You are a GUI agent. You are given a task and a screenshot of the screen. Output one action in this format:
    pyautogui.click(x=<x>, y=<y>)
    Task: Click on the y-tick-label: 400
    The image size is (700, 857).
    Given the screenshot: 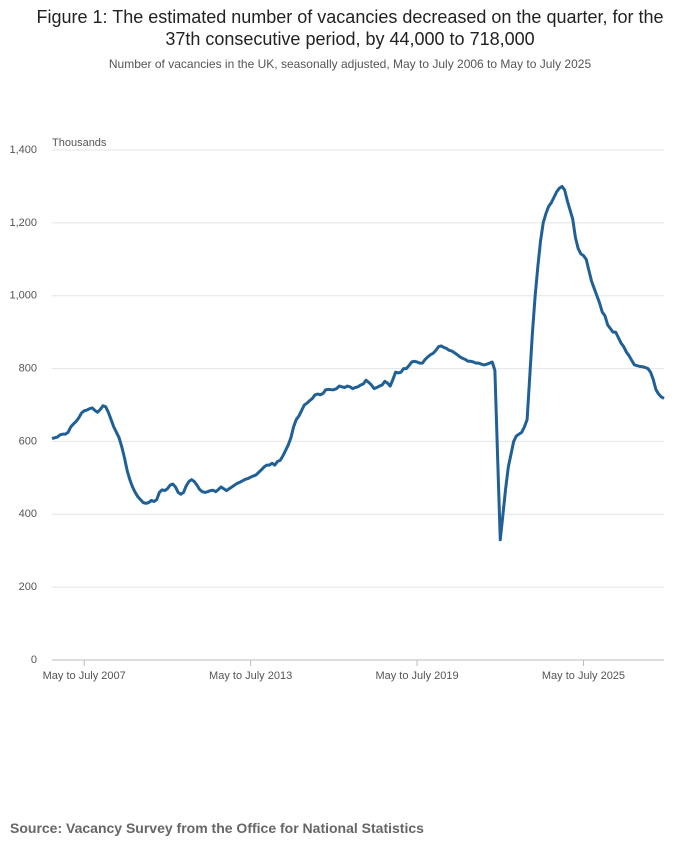 What is the action you would take?
    pyautogui.click(x=28, y=514)
    